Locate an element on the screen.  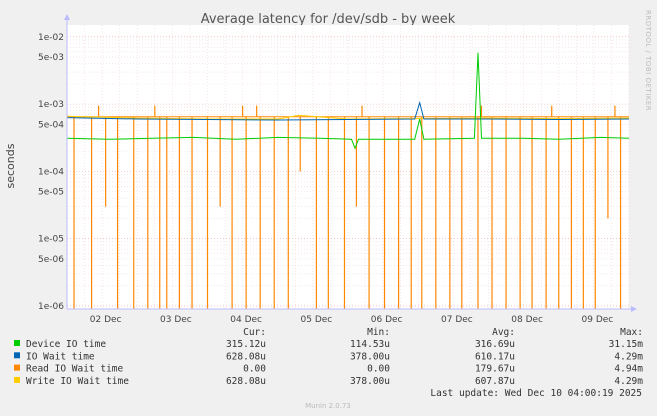
y-axis-arrow is located at coordinates (67, 17).